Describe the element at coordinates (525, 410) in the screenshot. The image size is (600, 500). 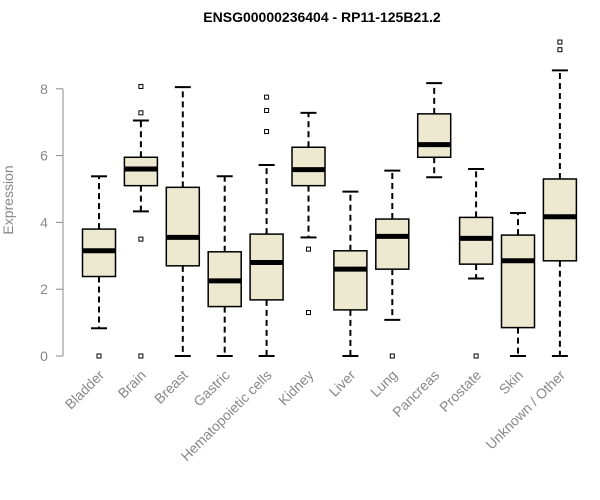
I see `x-tick-label: Unknown / Other` at that location.